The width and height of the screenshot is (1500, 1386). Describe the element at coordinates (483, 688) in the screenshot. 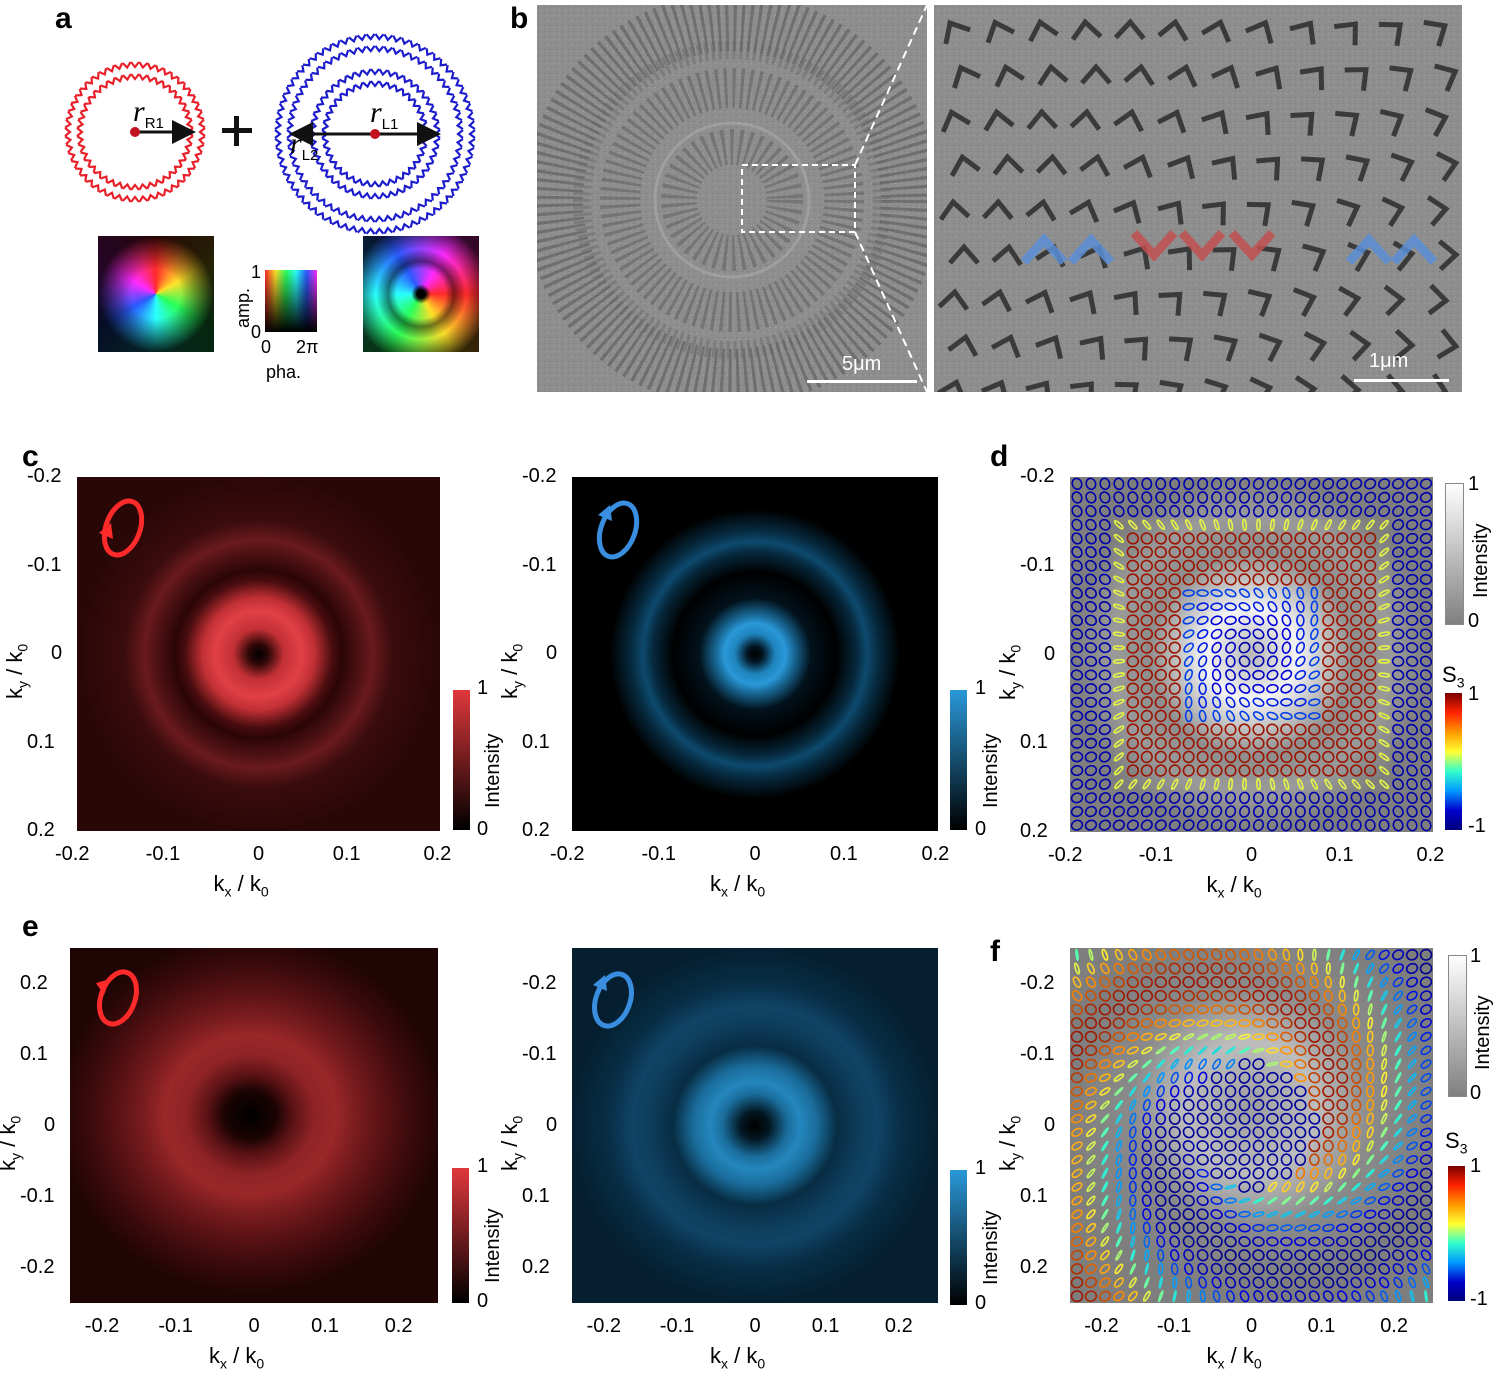

I see `c-left-cbar-max: 1` at that location.